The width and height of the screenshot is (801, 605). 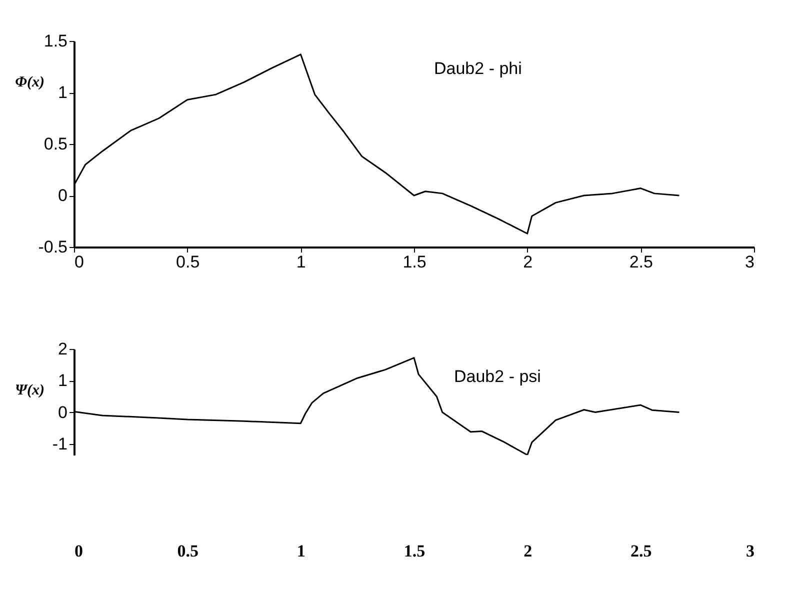 What do you see at coordinates (29, 390) in the screenshot?
I see `y-axis-title: Ψ(x)` at bounding box center [29, 390].